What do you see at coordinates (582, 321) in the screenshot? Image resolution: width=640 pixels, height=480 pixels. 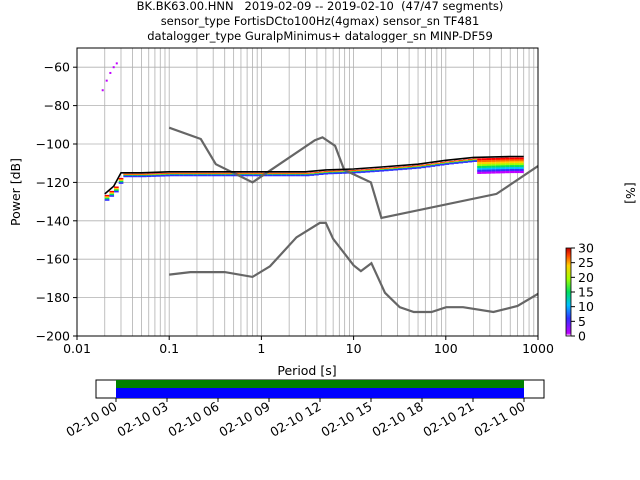 I see `colorbar-tick-label: 5` at bounding box center [582, 321].